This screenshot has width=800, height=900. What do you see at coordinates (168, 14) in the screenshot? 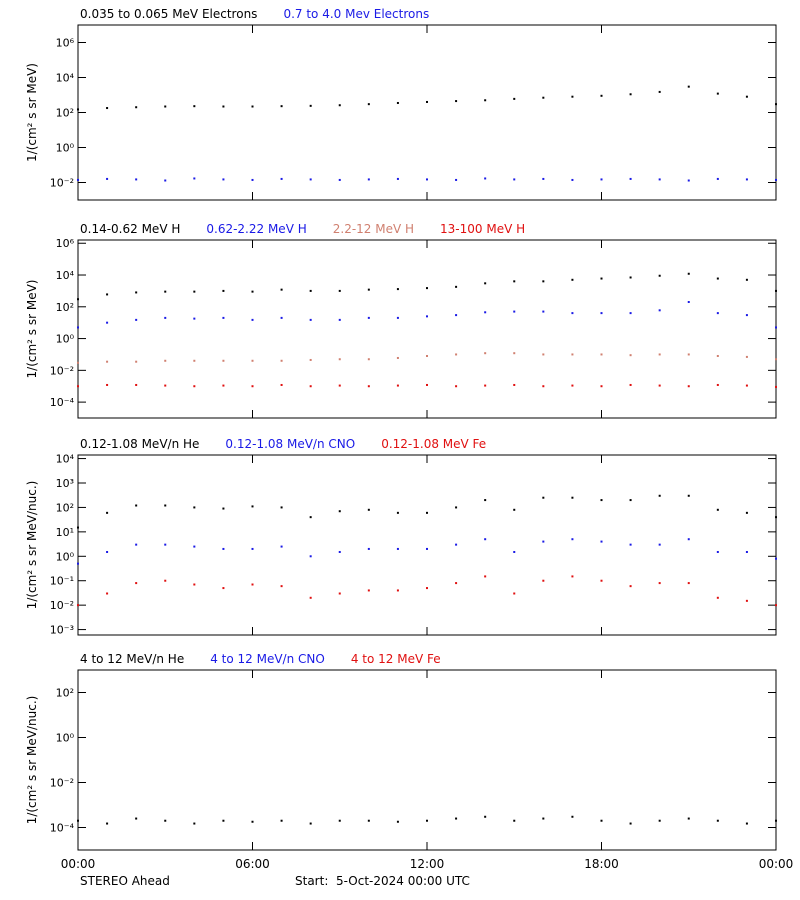
I see `legend-entry: 0.035 to 0.065 MeV Electrons` at bounding box center [168, 14].